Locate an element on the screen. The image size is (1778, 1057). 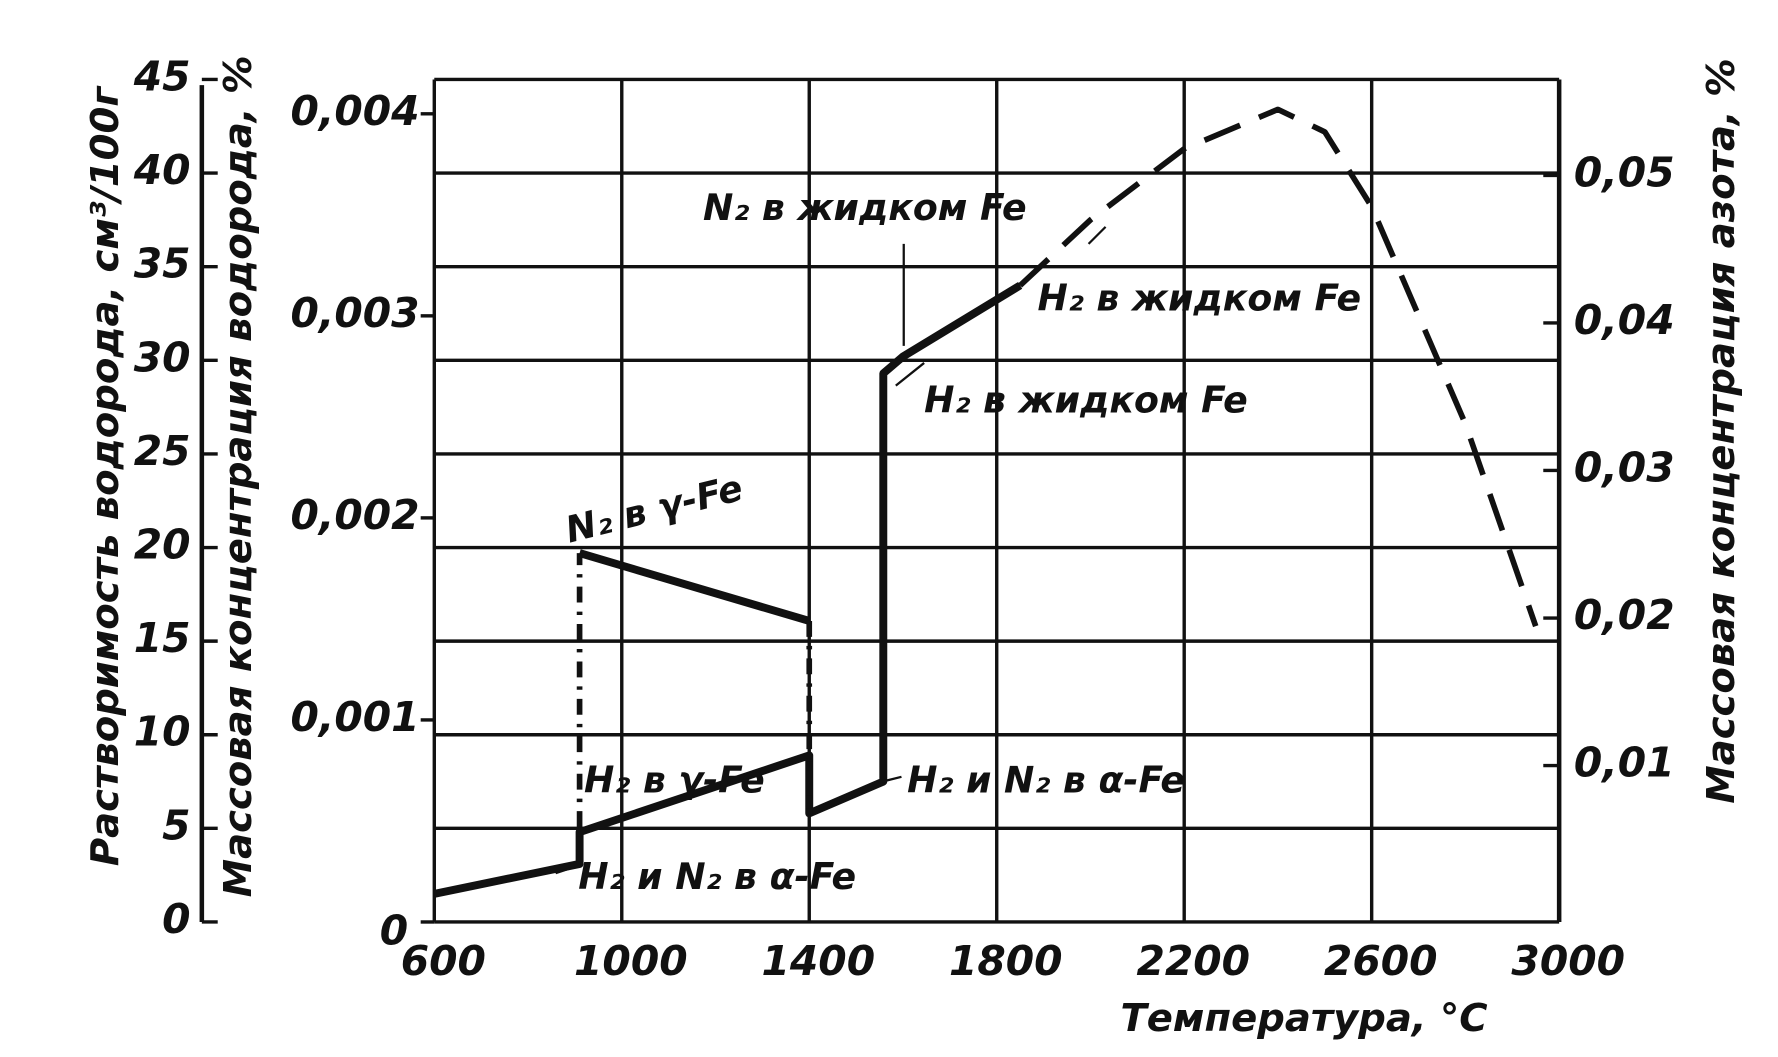
y-tick-label: 0 is located at coordinates (176, 919).